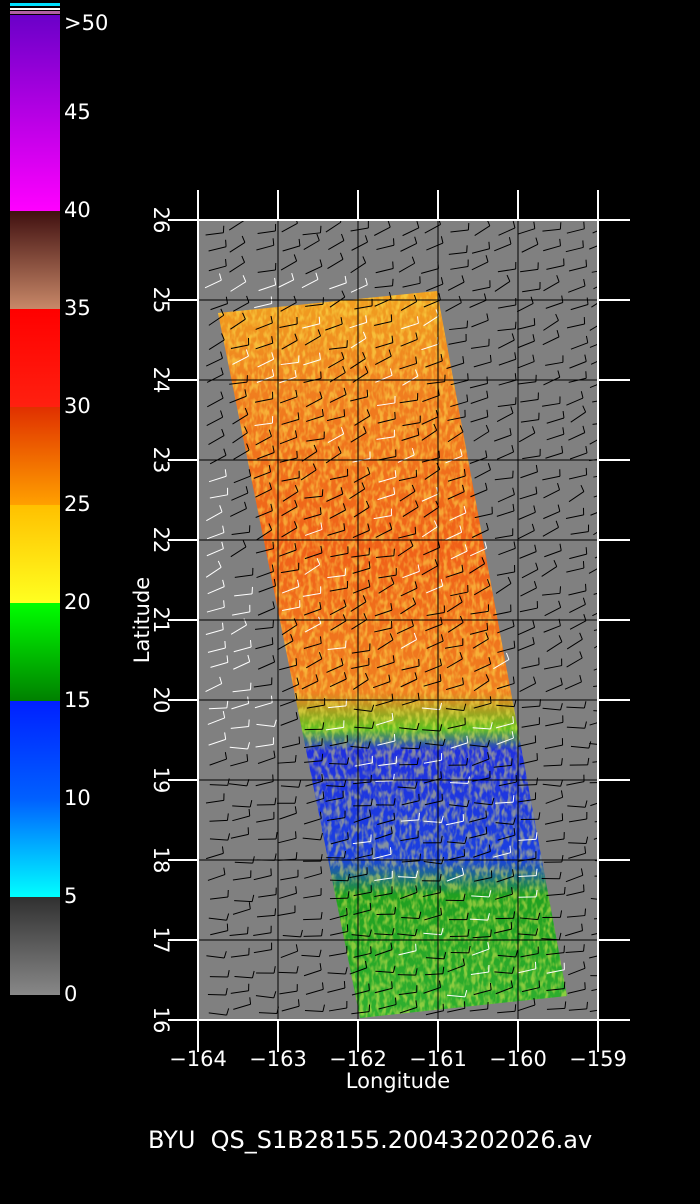 The height and width of the screenshot is (1204, 700). Describe the element at coordinates (598, 1059) in the screenshot. I see `x-tick-label: −159` at that location.